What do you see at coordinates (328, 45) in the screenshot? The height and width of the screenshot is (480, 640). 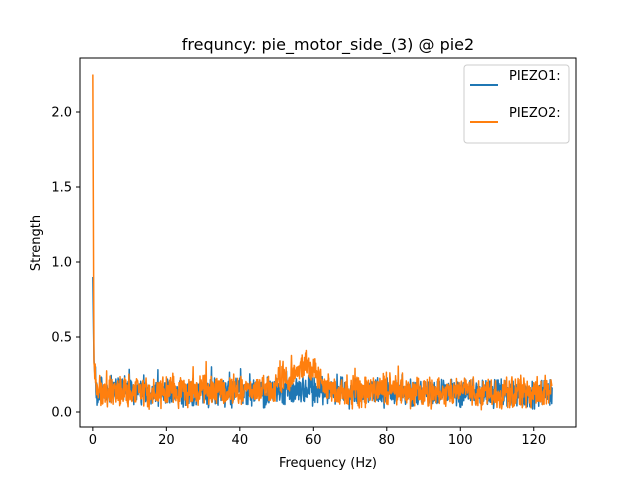 I see `chart-title: frequncy: pie_motor_side_(3) @ pie2` at bounding box center [328, 45].